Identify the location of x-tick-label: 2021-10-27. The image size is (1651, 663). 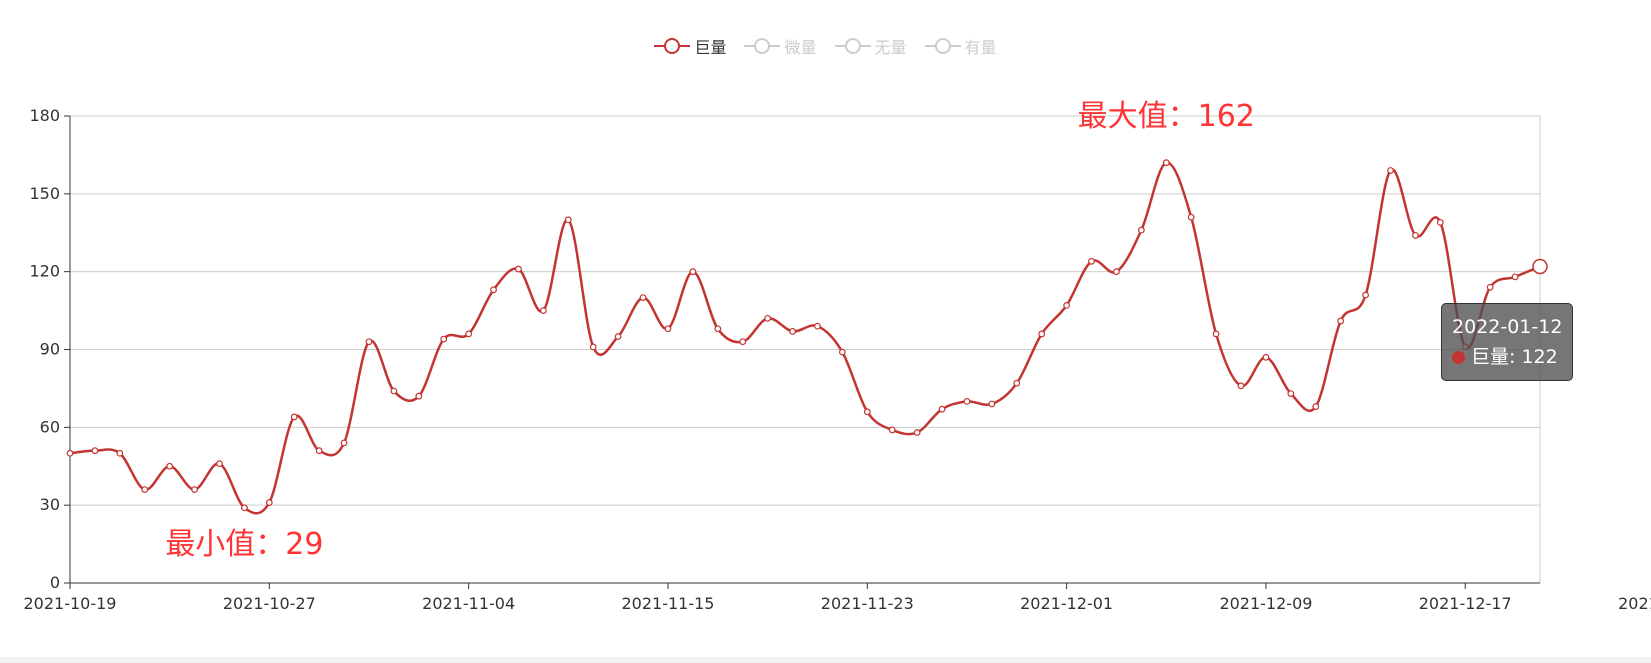
(269, 603).